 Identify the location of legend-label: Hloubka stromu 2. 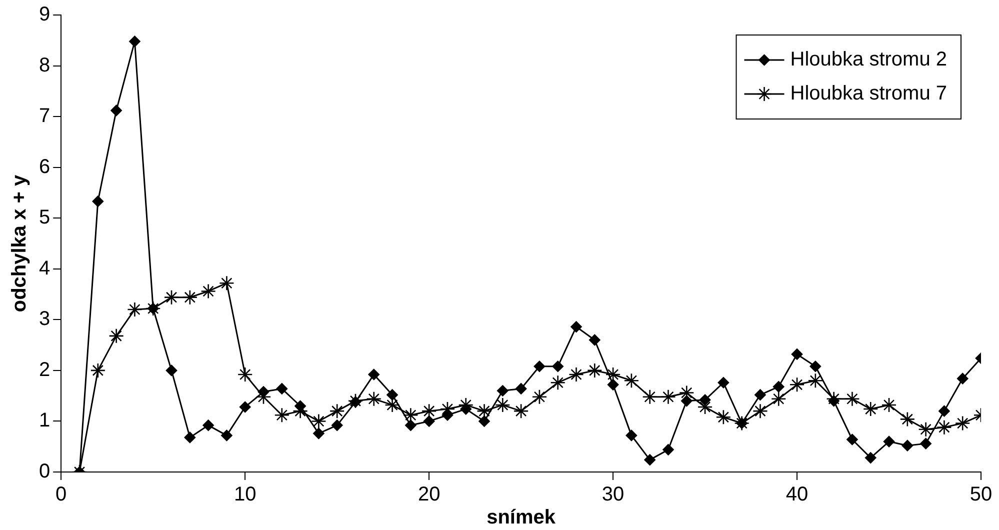
(869, 59).